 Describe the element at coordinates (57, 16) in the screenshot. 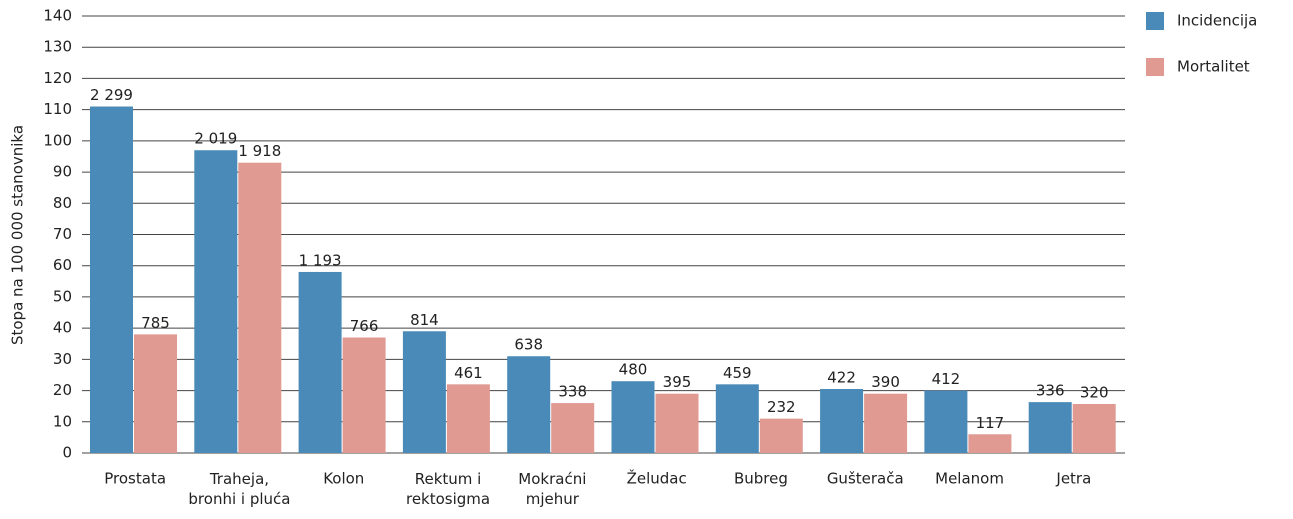

I see `y-tick-label: 140` at that location.